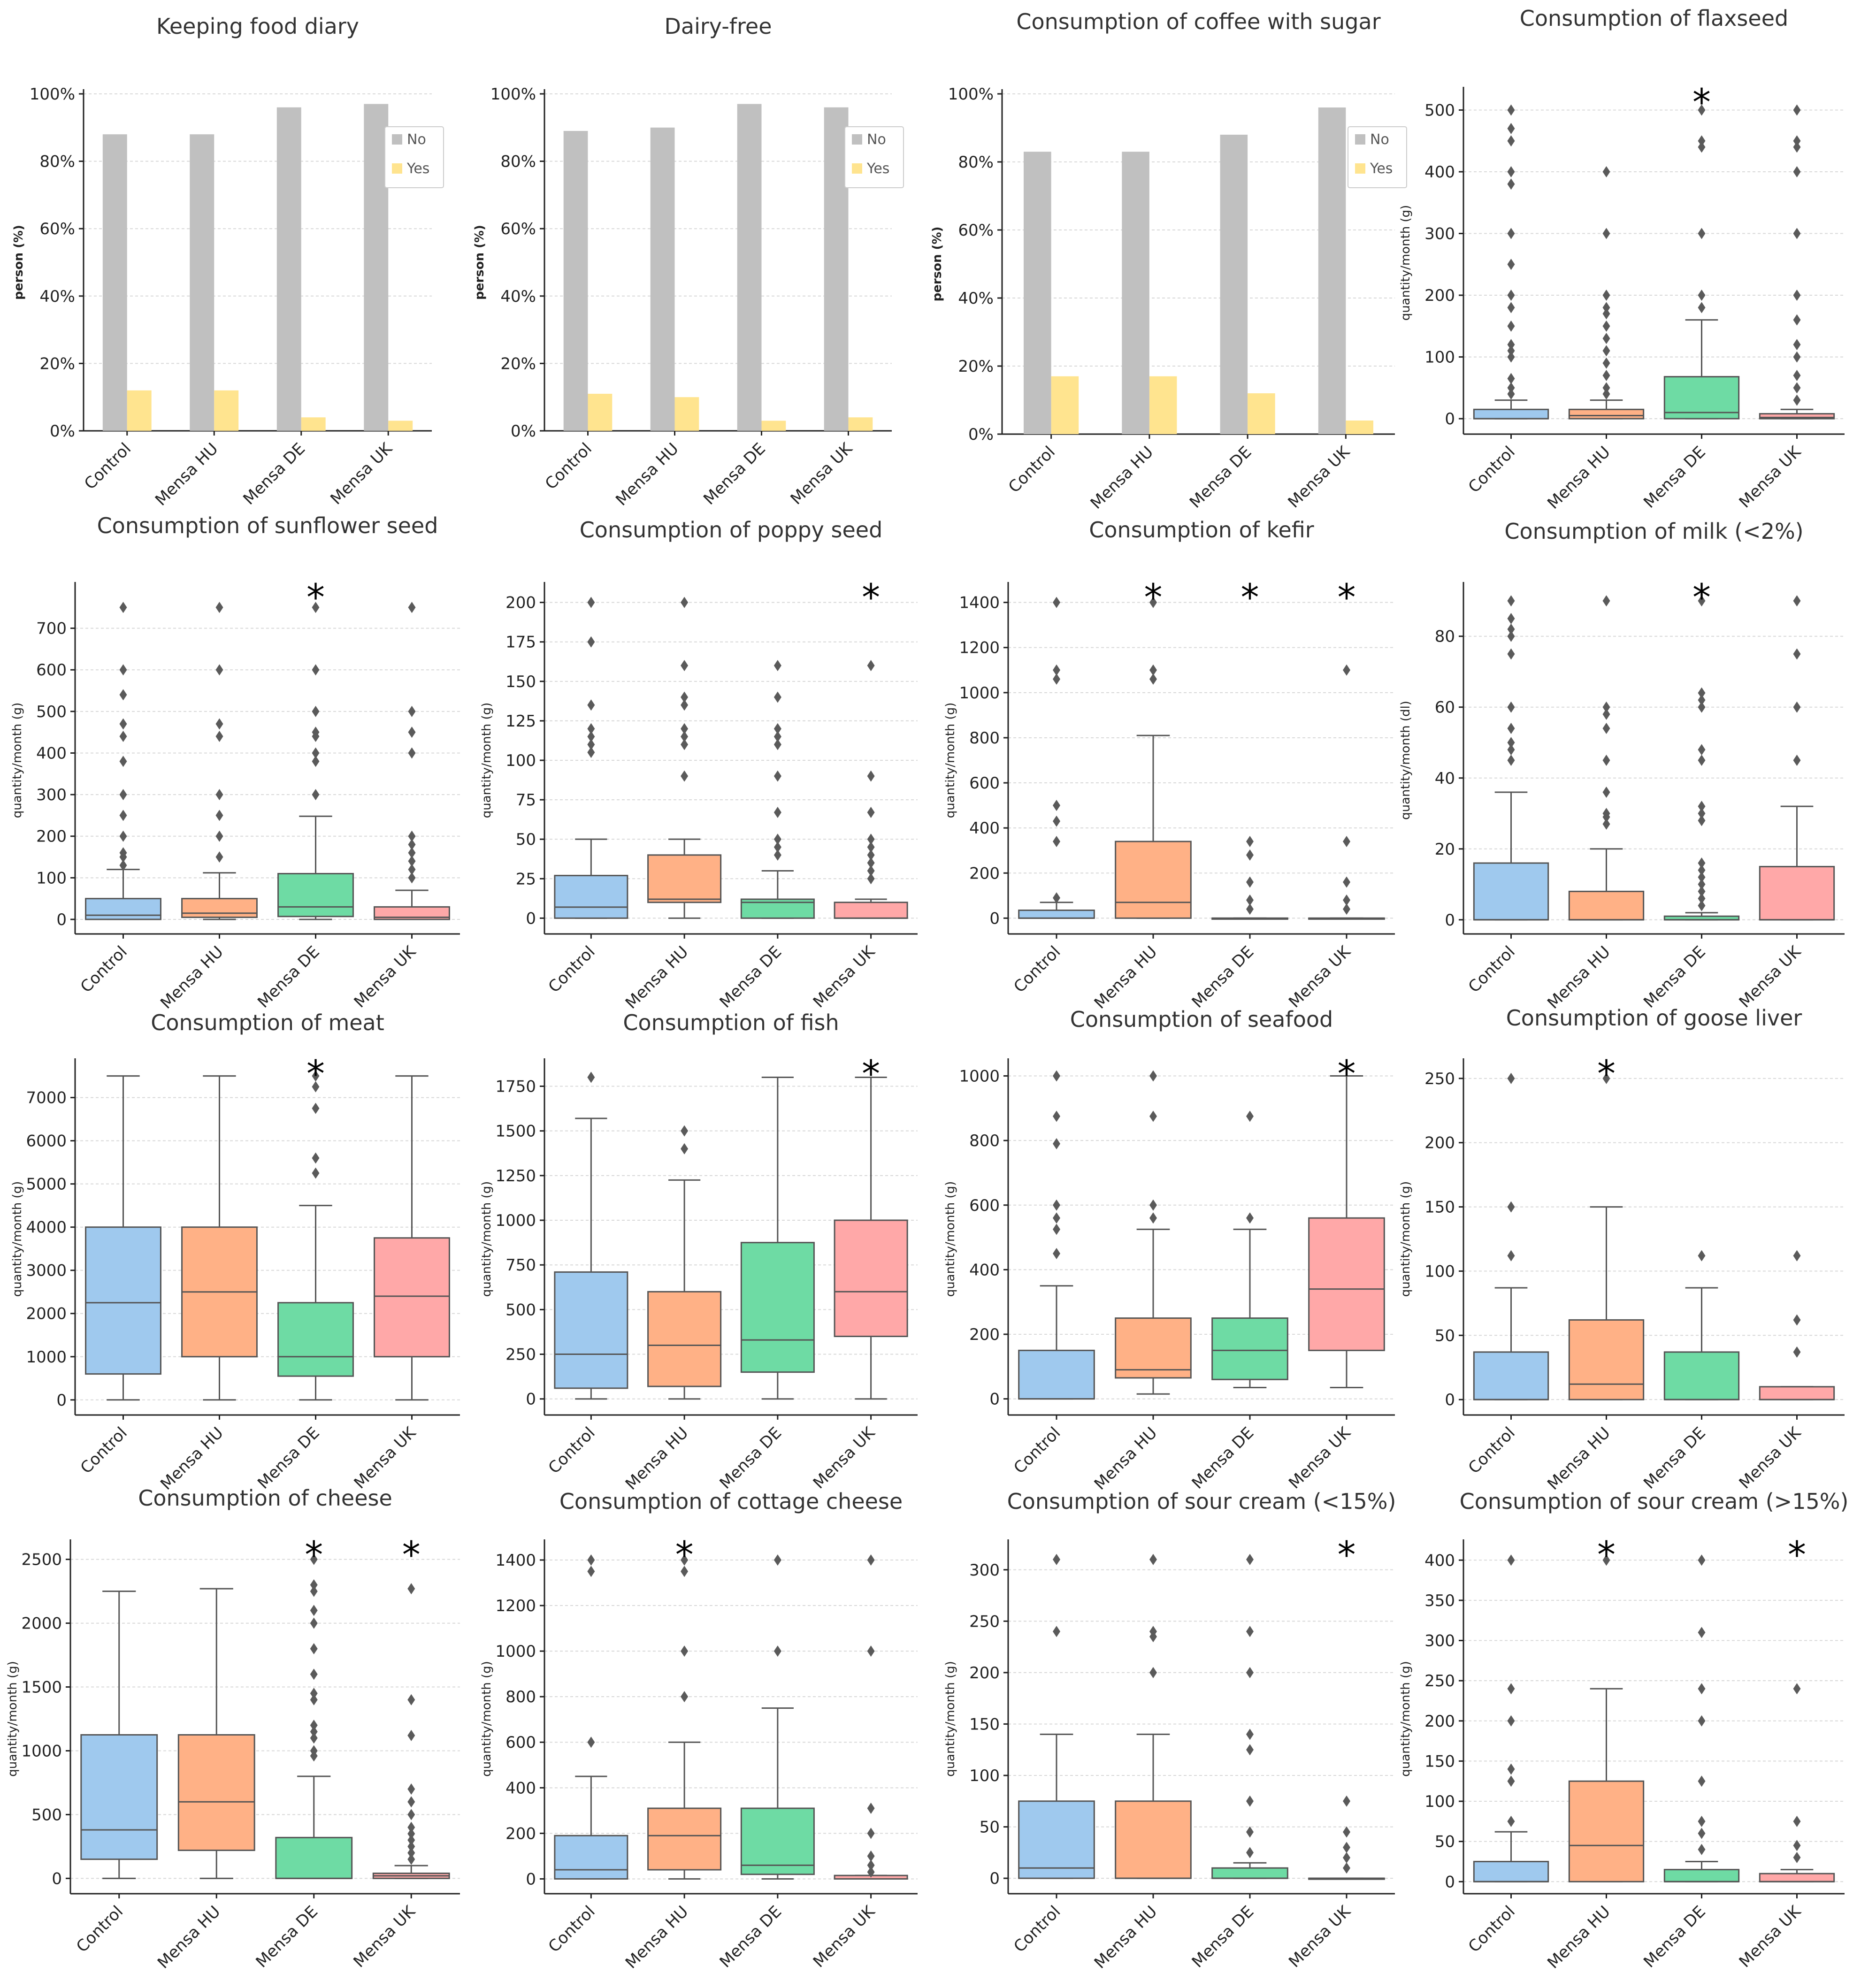  I want to click on y-tick-label: 175, so click(520, 642).